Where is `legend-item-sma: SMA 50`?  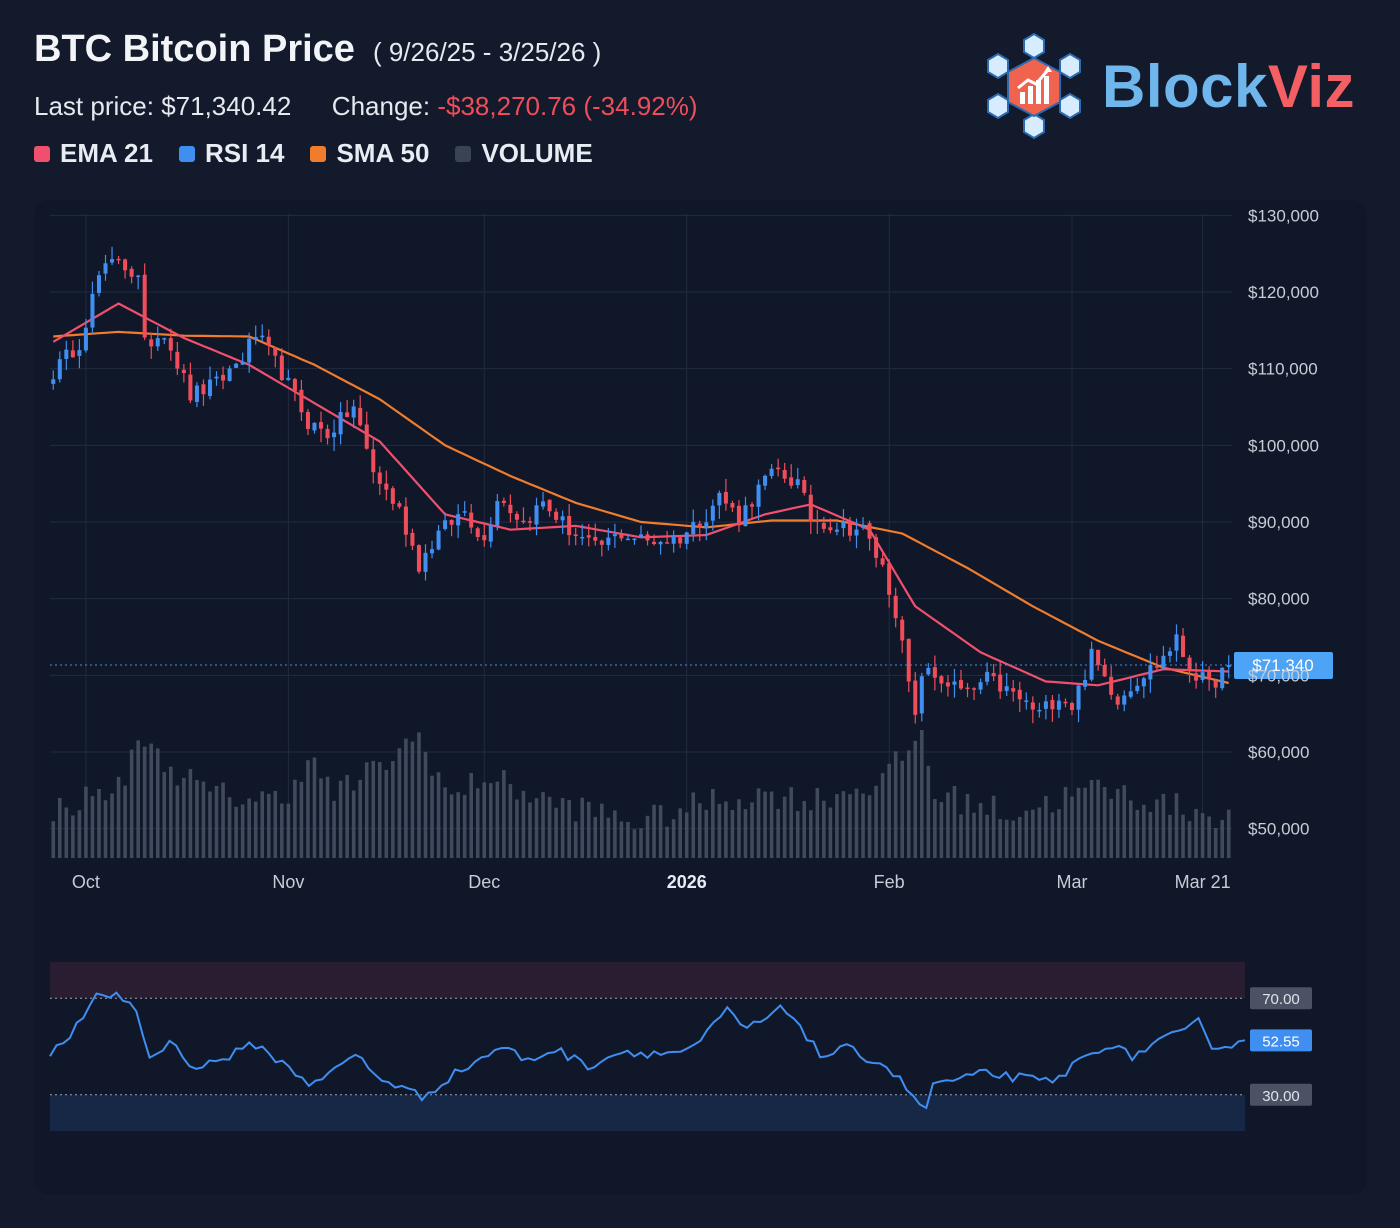 legend-item-sma: SMA 50 is located at coordinates (369, 153).